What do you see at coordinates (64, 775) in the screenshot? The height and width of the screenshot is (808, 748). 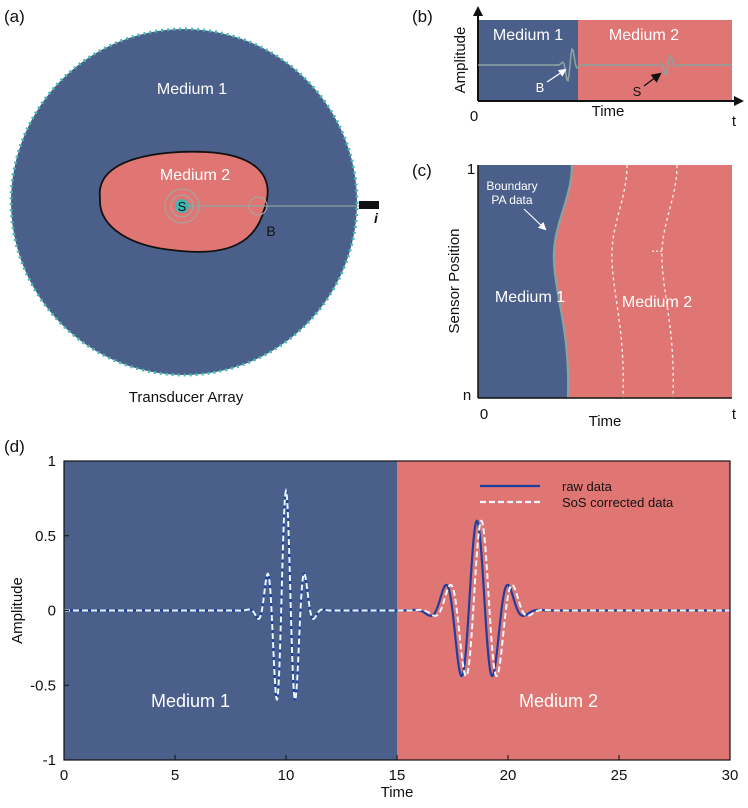 I see `x-tick-label: 0` at bounding box center [64, 775].